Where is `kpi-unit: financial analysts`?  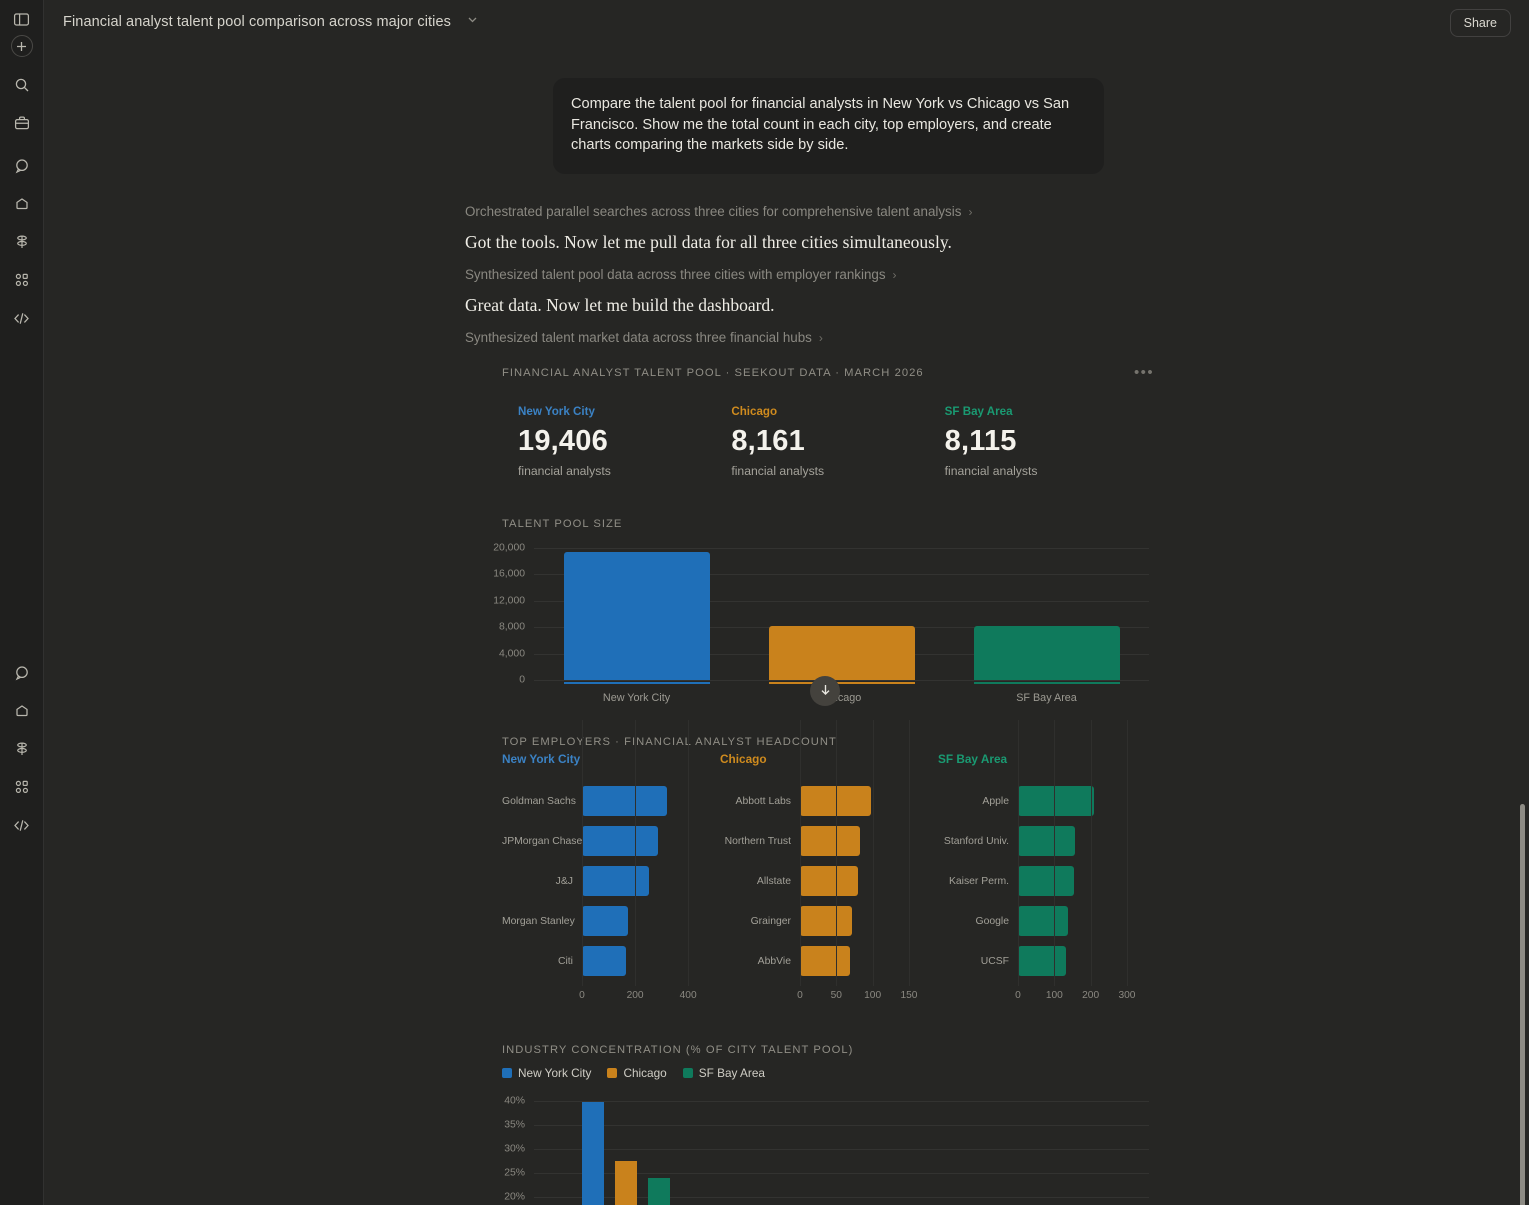 kpi-unit: financial analysts is located at coordinates (564, 471).